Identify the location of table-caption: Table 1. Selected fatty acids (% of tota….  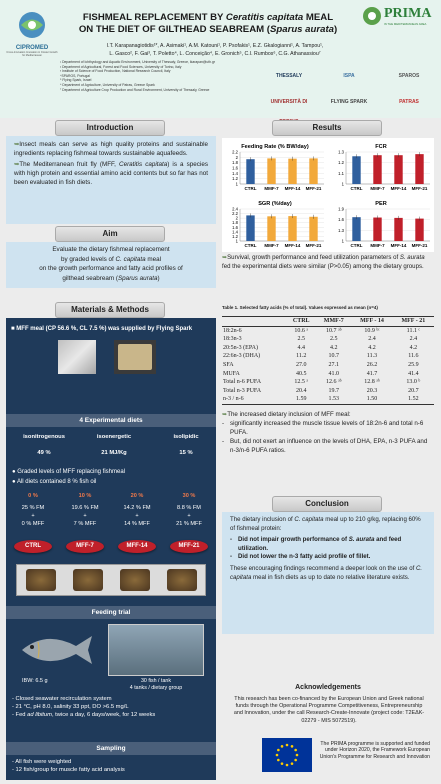
(300, 307).